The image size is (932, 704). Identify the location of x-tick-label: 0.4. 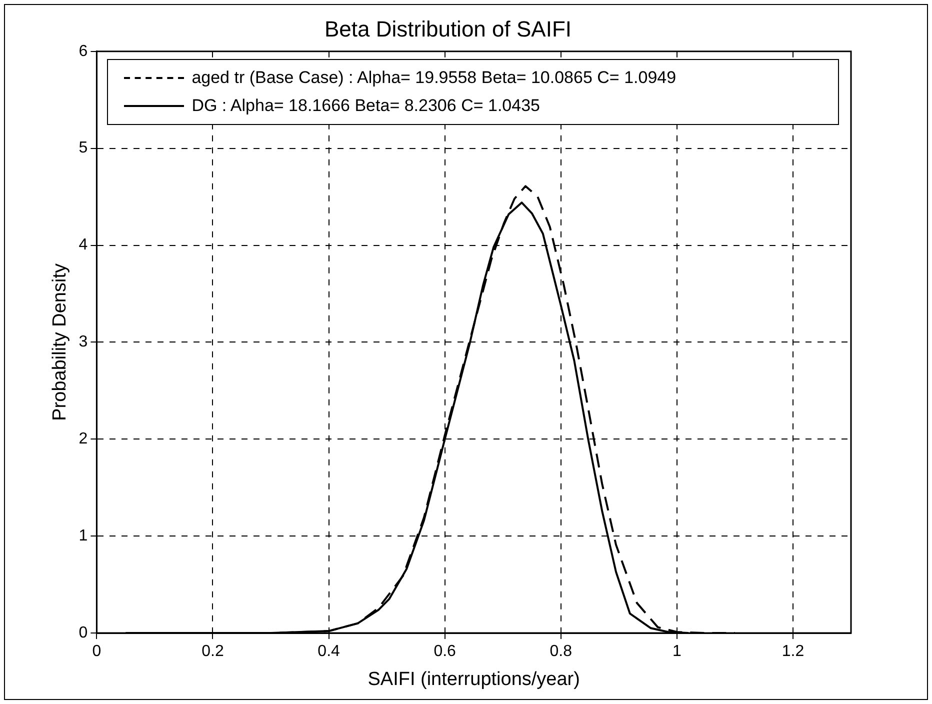
(329, 651).